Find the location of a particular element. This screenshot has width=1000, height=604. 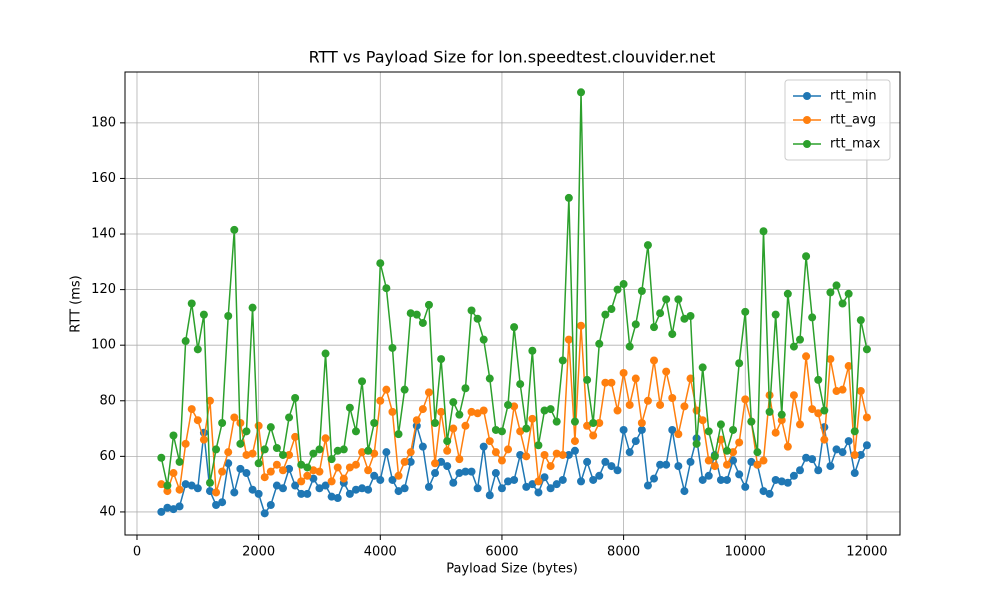

y-tick-label: 180 is located at coordinates (103, 122).